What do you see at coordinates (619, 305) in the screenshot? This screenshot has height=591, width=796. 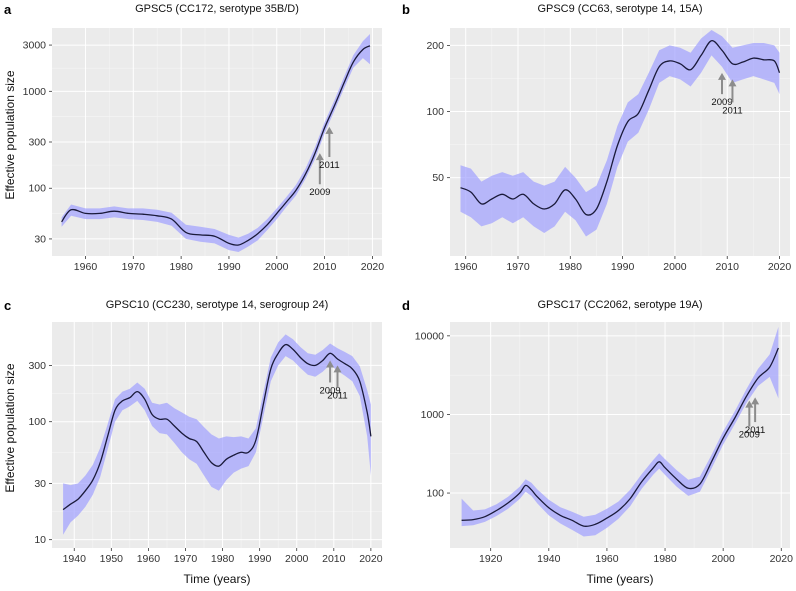 I see `panel-title: GPSC17 (CC2062, serotype 19A)` at bounding box center [619, 305].